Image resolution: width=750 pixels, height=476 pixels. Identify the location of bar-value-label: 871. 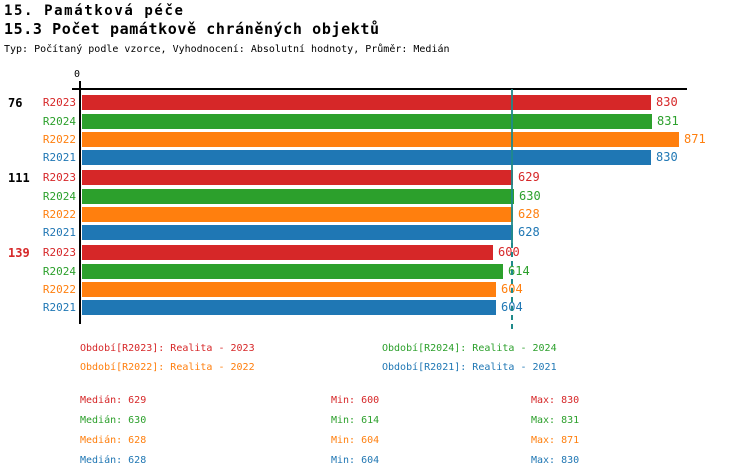
(695, 139).